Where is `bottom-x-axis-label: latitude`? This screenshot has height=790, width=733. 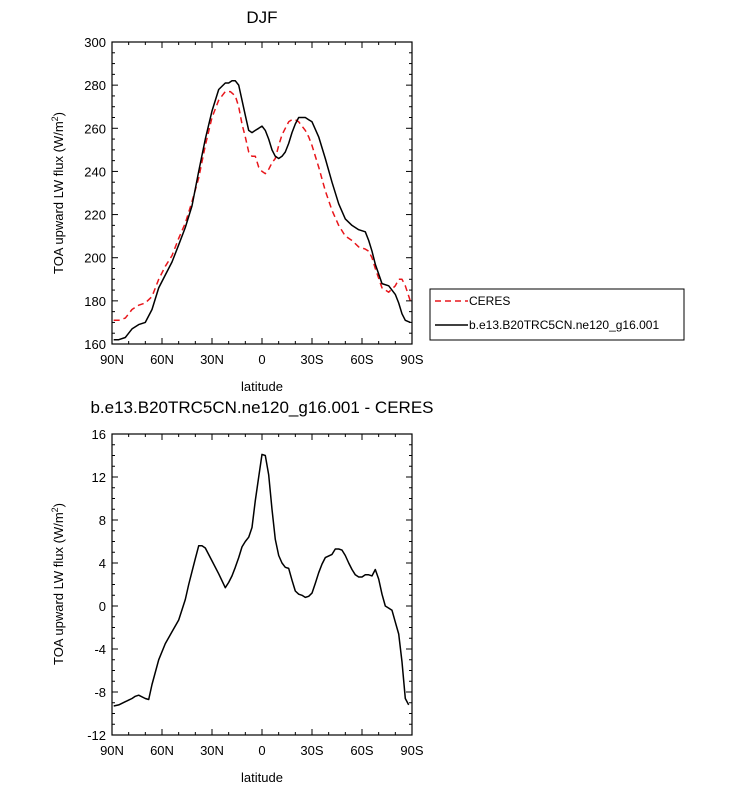 bottom-x-axis-label: latitude is located at coordinates (262, 777).